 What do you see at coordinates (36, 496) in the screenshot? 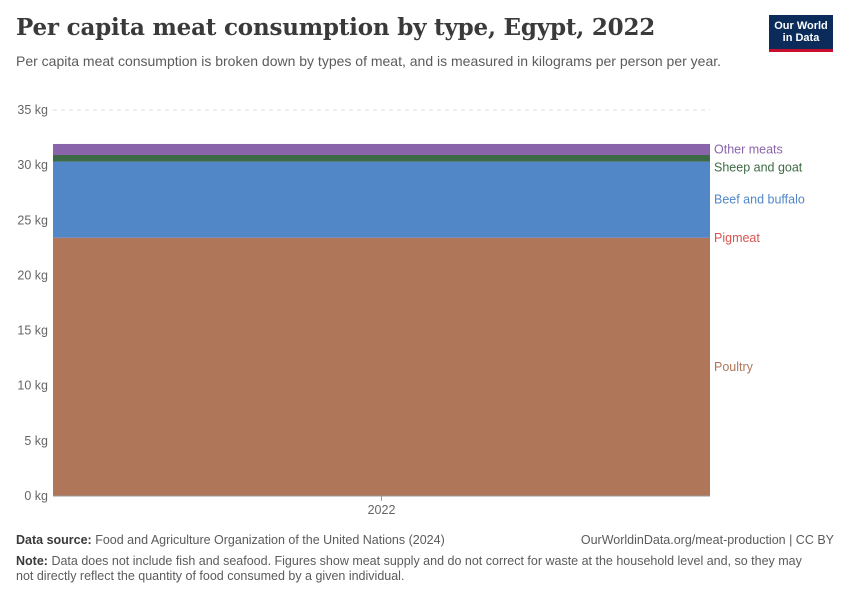
I see `y-tick-label: 0 kg` at bounding box center [36, 496].